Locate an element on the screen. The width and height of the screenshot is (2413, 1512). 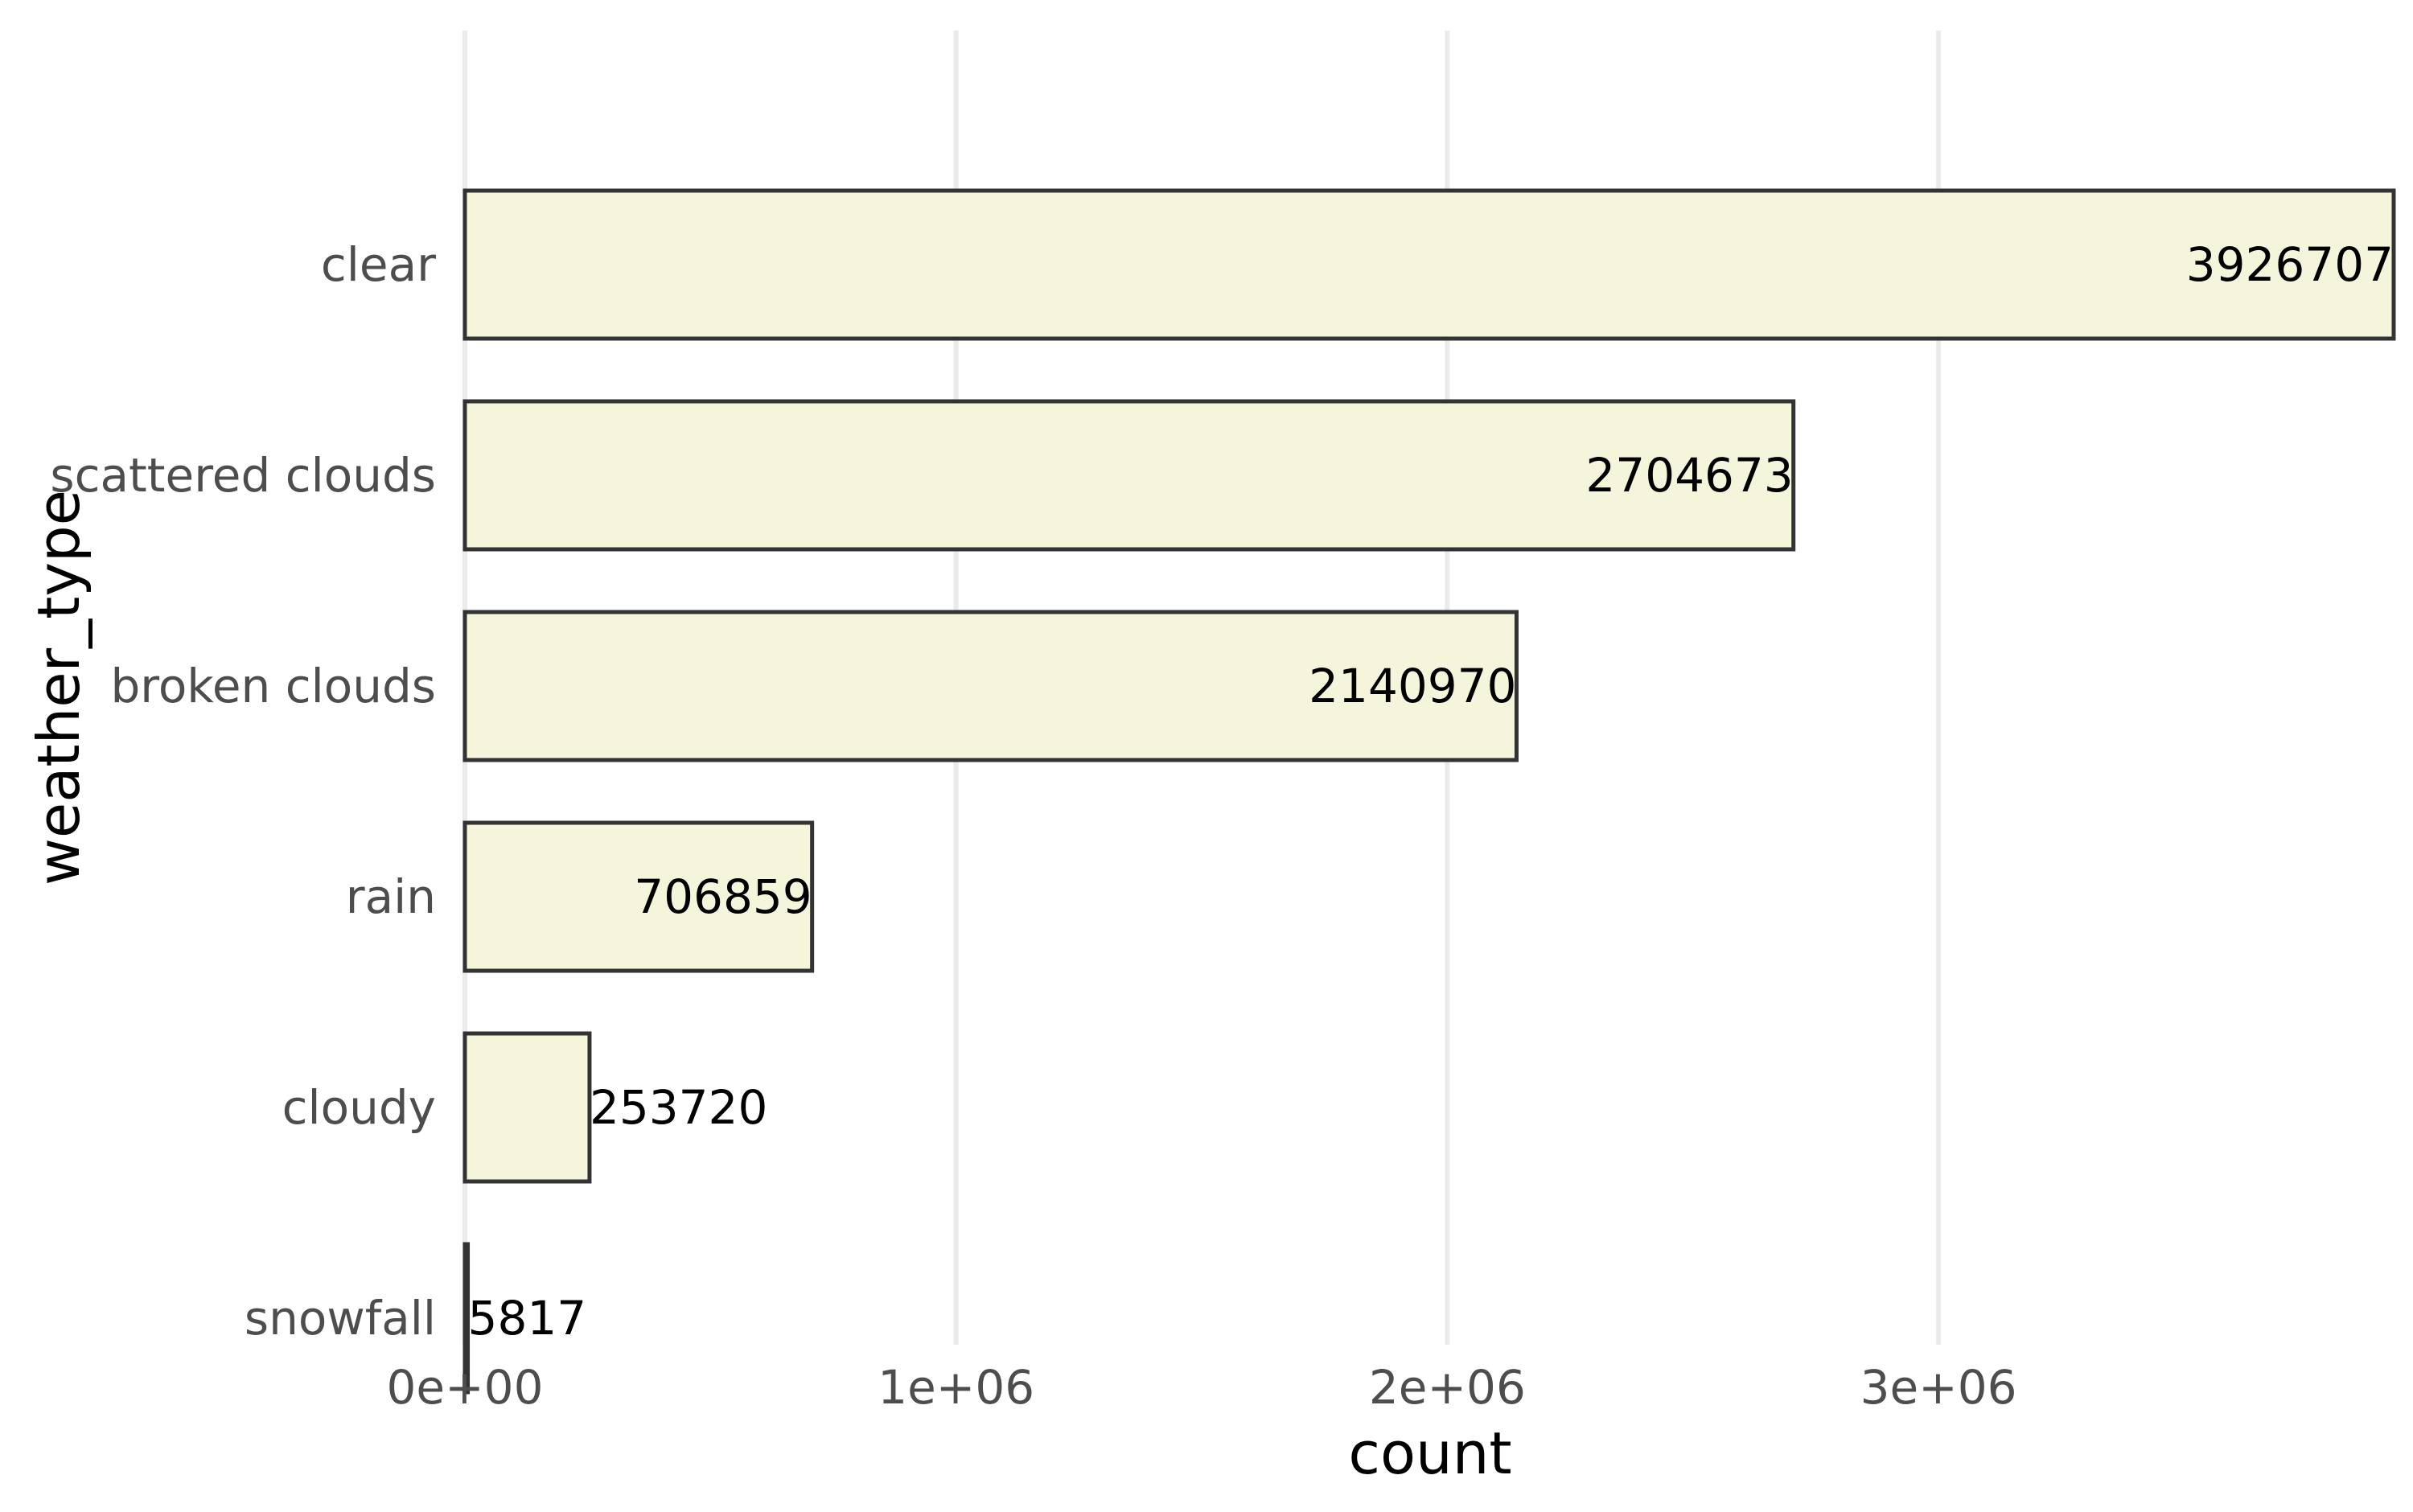
x-tick-label: 0e+00 is located at coordinates (466, 1388).